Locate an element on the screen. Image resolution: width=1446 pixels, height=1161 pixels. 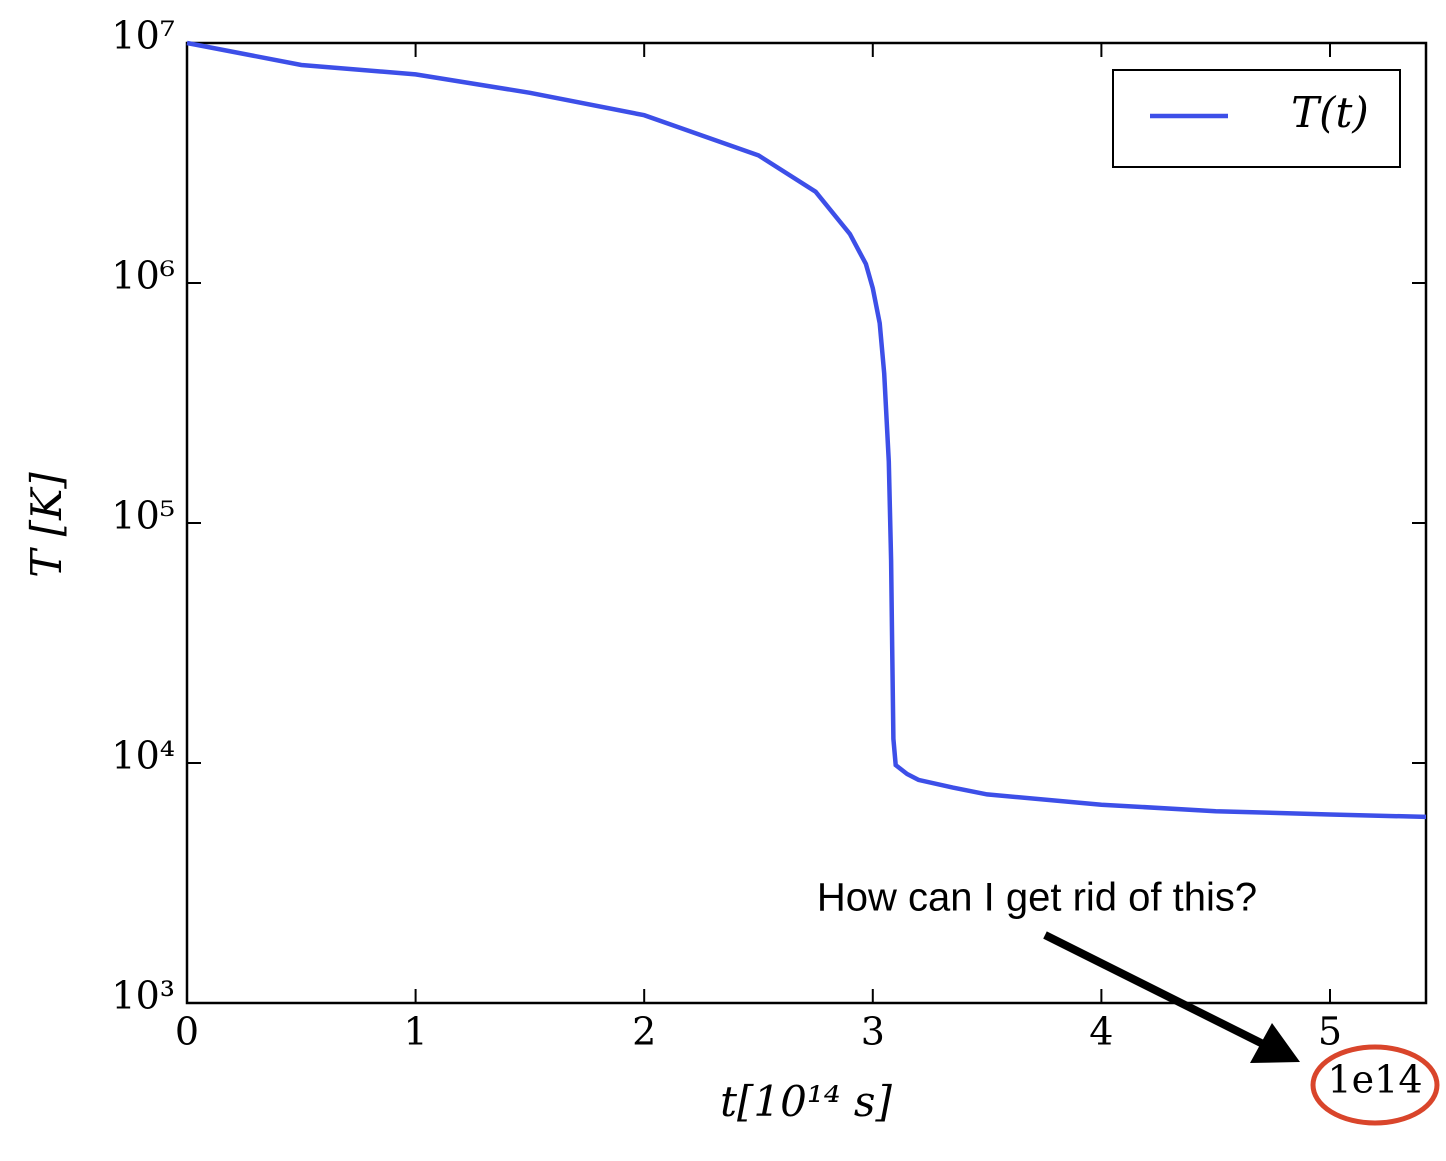
arrow-shaft is located at coordinates (1155, 990).